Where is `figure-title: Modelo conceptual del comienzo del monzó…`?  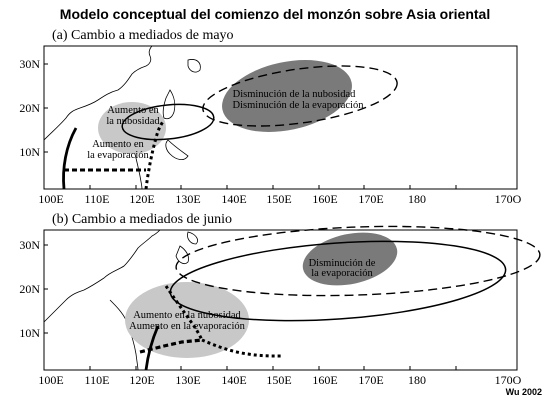
figure-title: Modelo conceptual del comienzo del monzó… is located at coordinates (275, 14).